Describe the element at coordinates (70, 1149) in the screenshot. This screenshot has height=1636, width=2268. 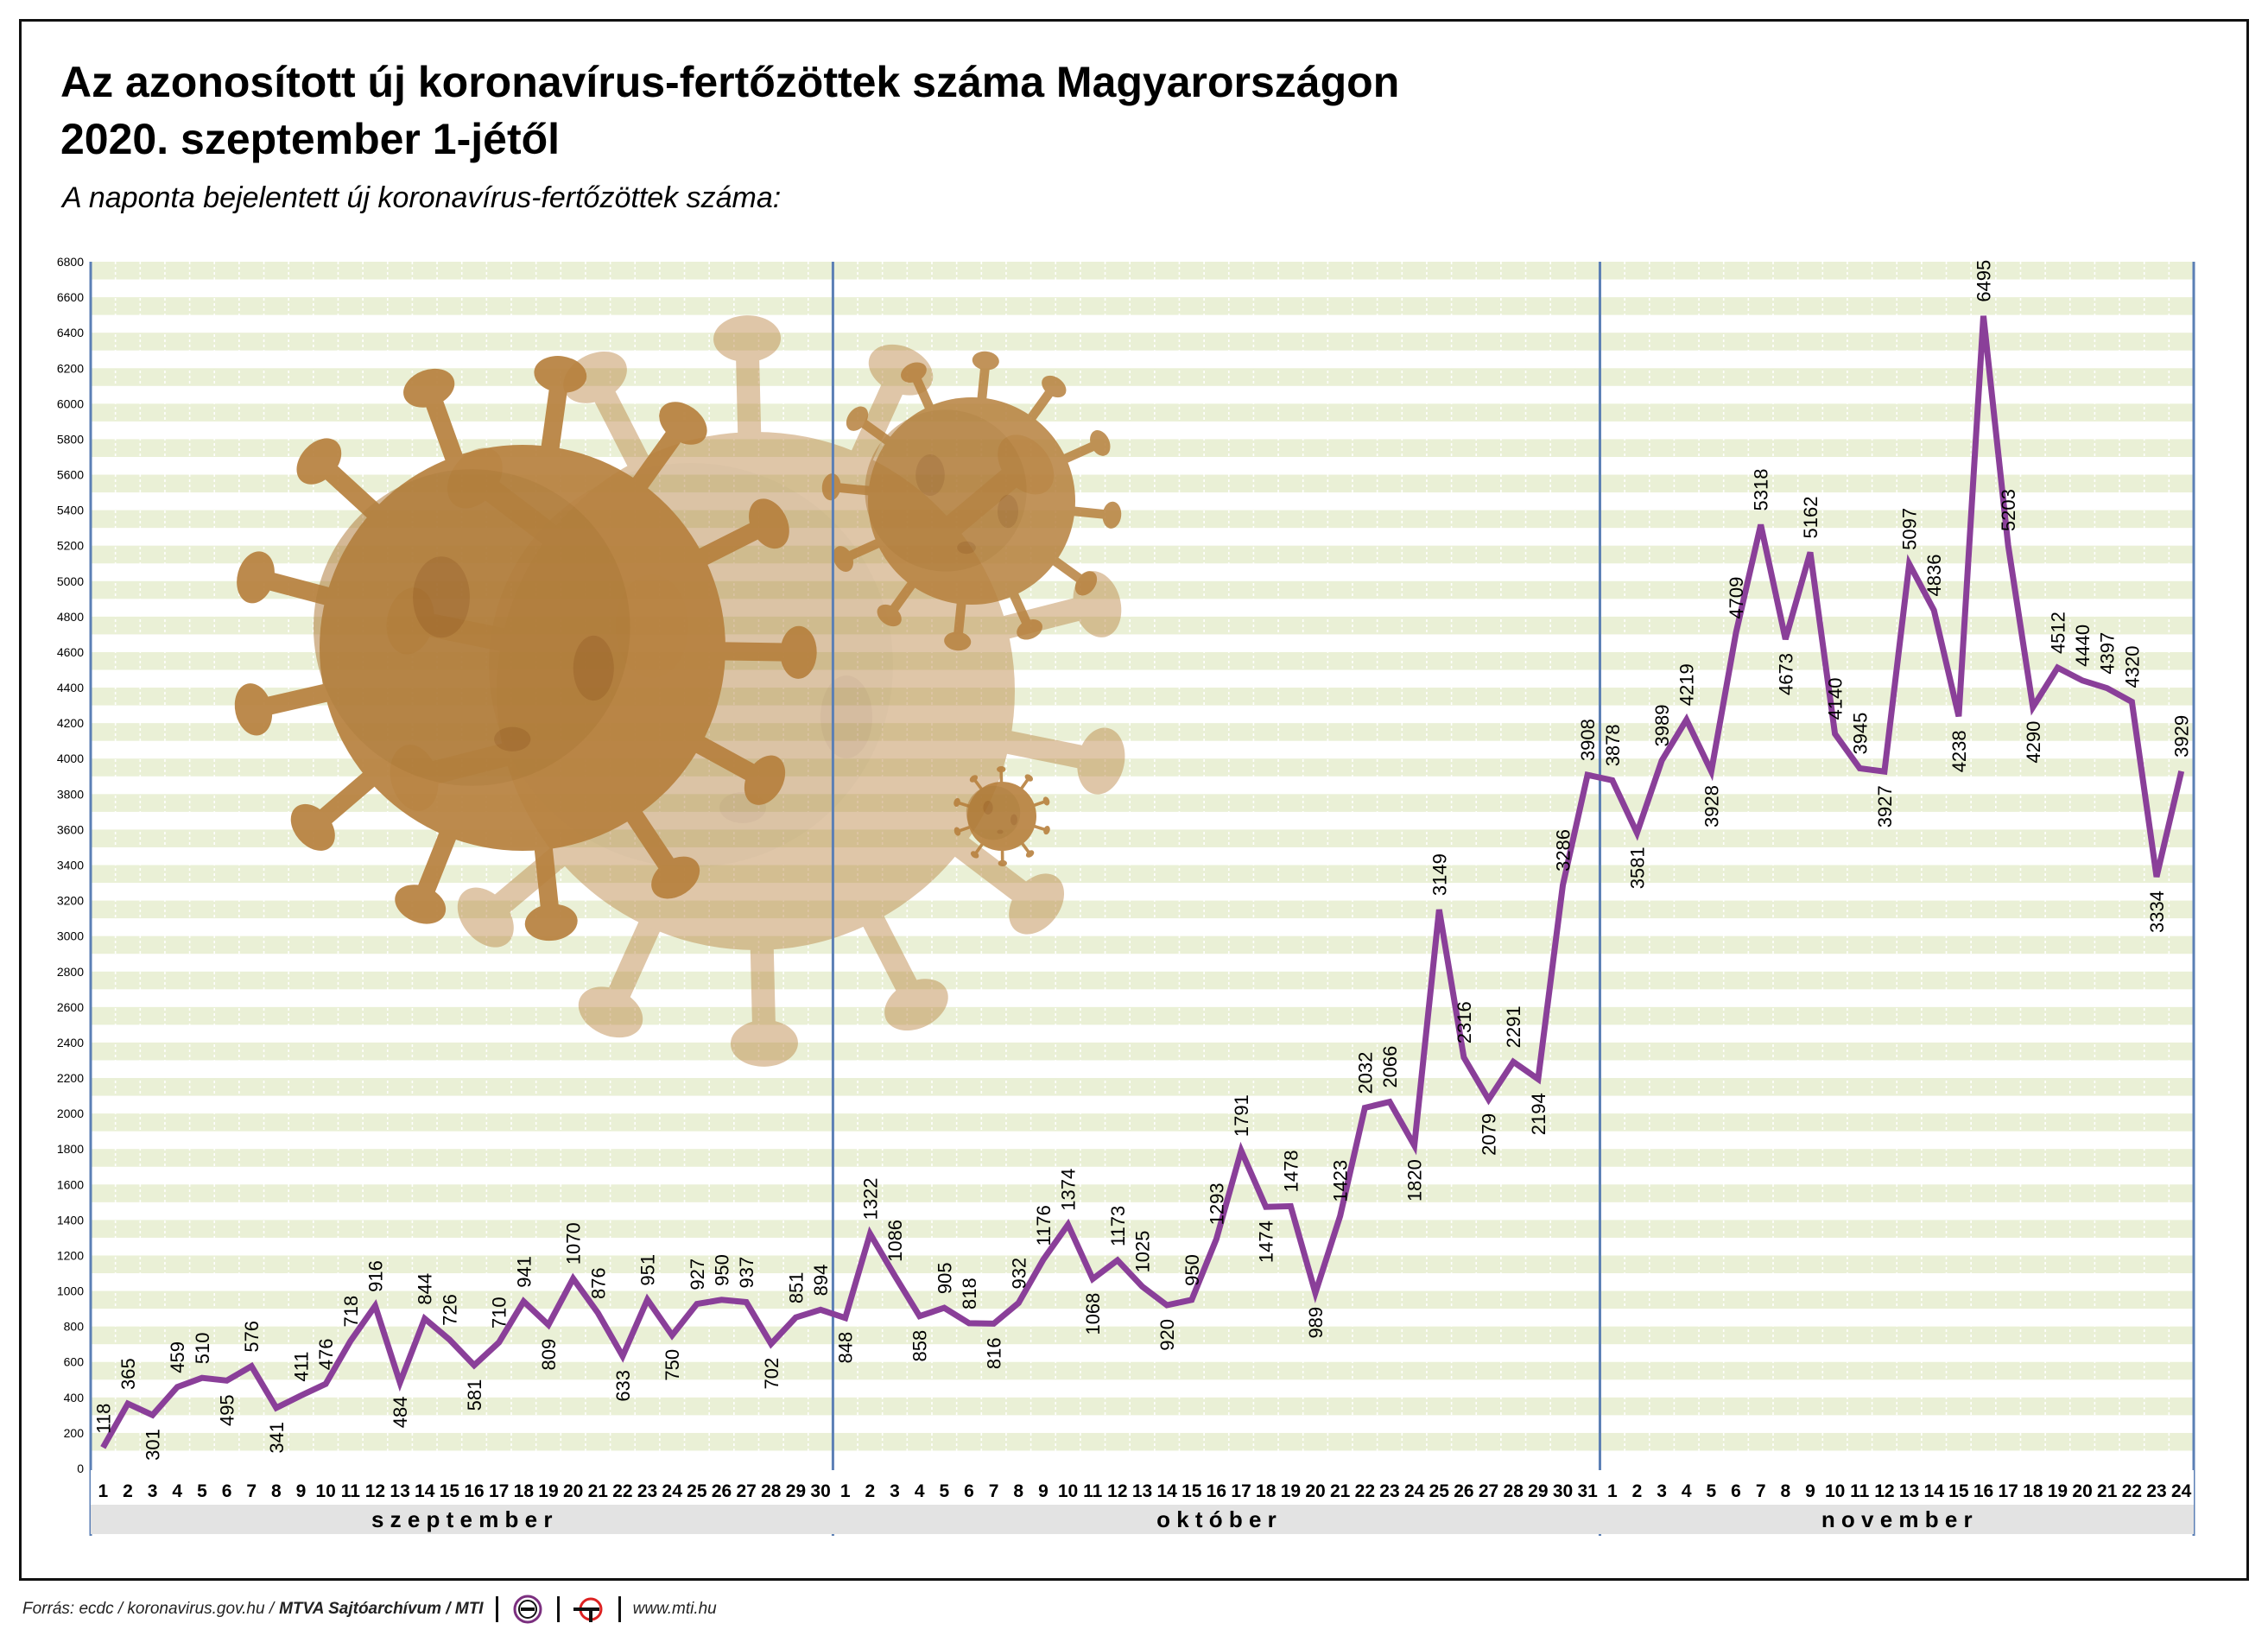
I see `y-tick-label: 1800` at that location.